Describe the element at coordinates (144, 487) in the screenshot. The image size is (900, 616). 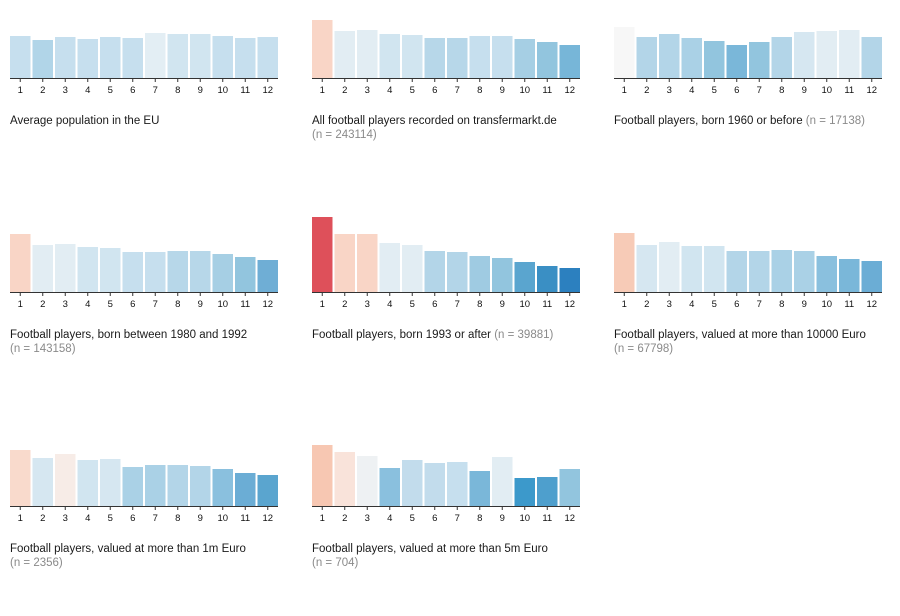
I see `bar-chart-7: 1 2 3 4 5 6 7 8 9 10 11 12` at that location.